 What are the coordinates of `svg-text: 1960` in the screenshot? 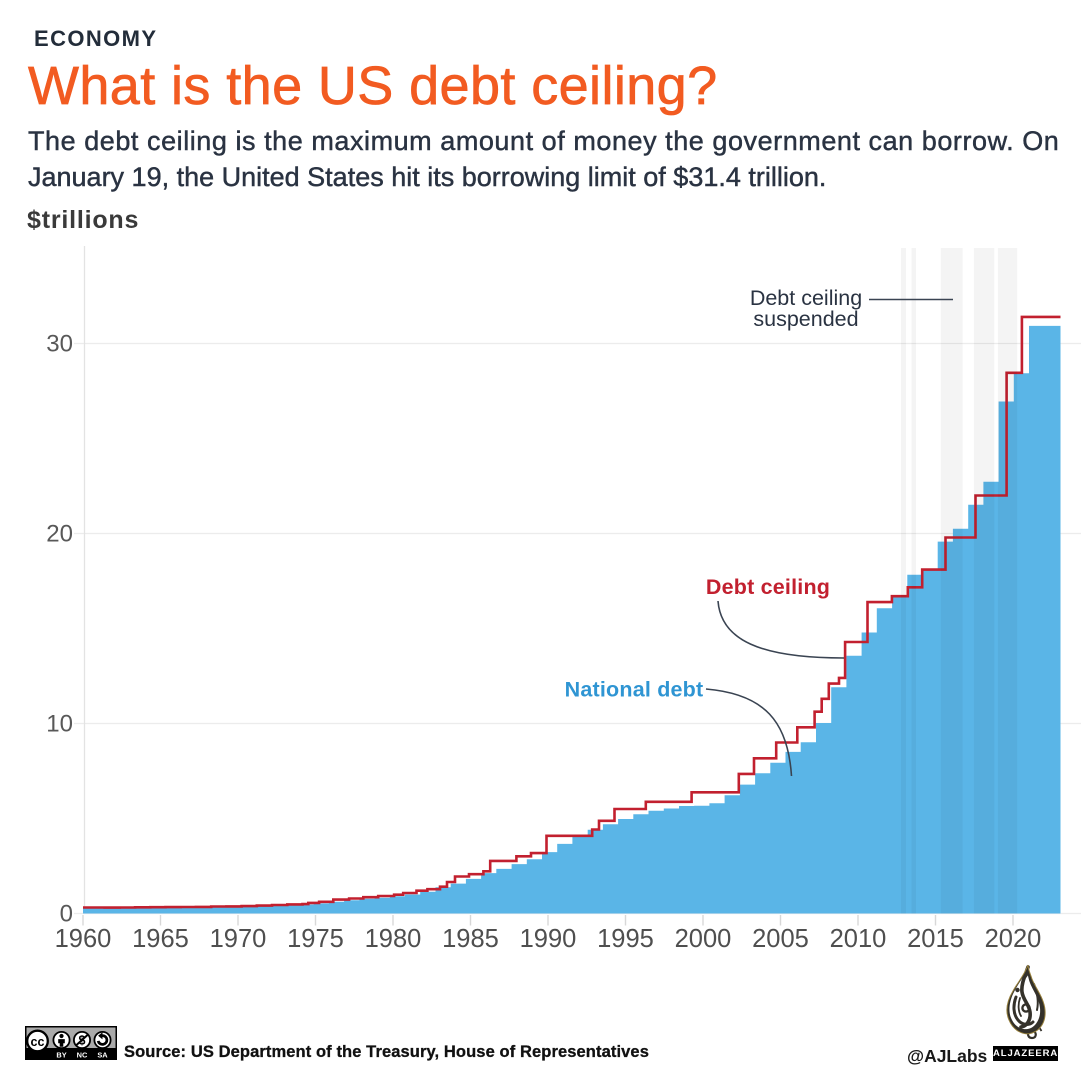 It's located at (83, 939).